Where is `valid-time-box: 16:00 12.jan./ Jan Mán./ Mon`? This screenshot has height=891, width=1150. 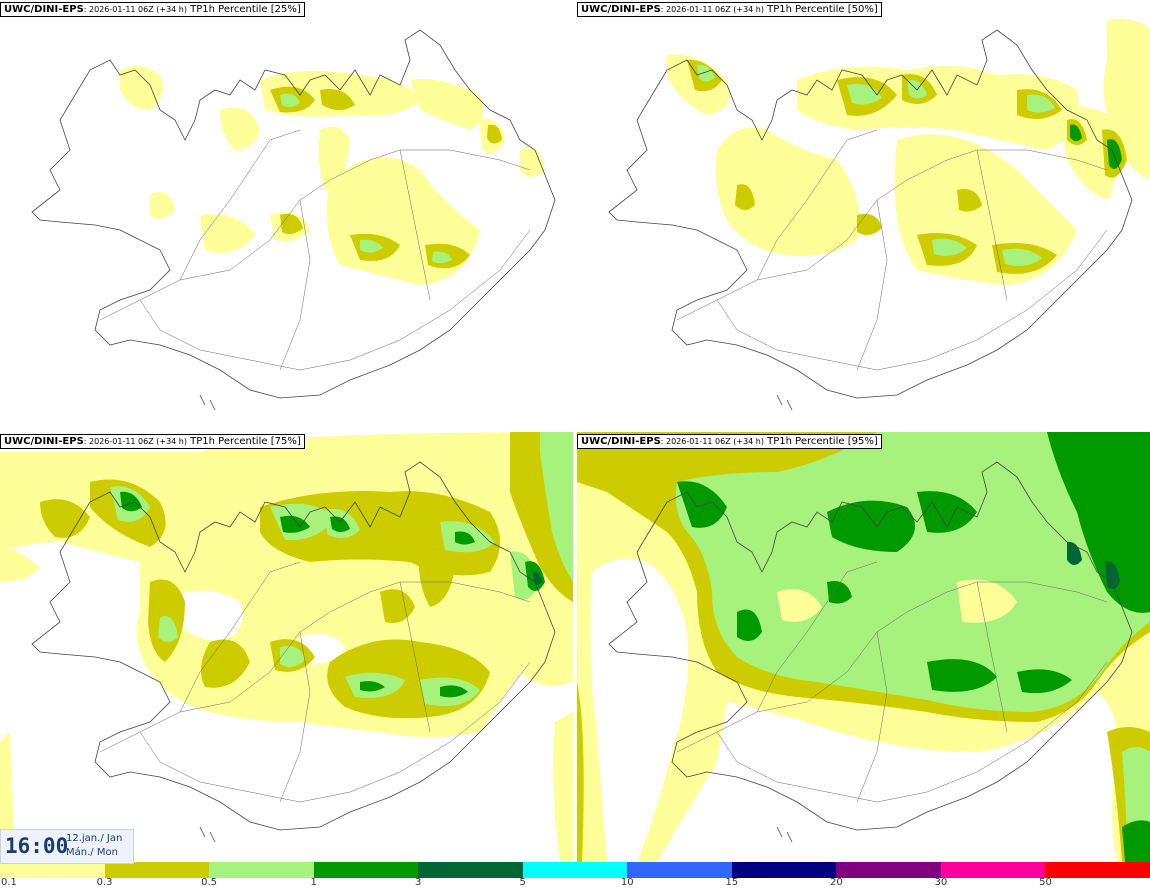
valid-time-box: 16:00 12.jan./ Jan Mán./ Mon is located at coordinates (67, 846).